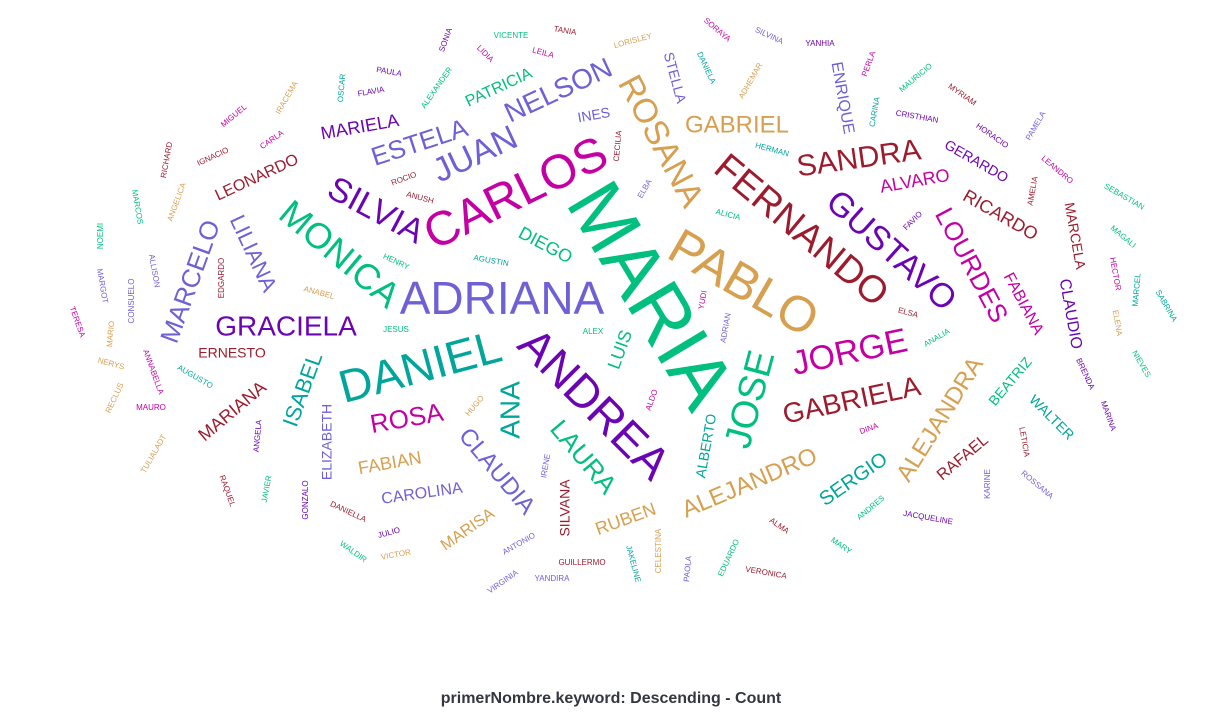 This screenshot has width=1222, height=716. I want to click on word-agustin: AGUSTIN, so click(491, 260).